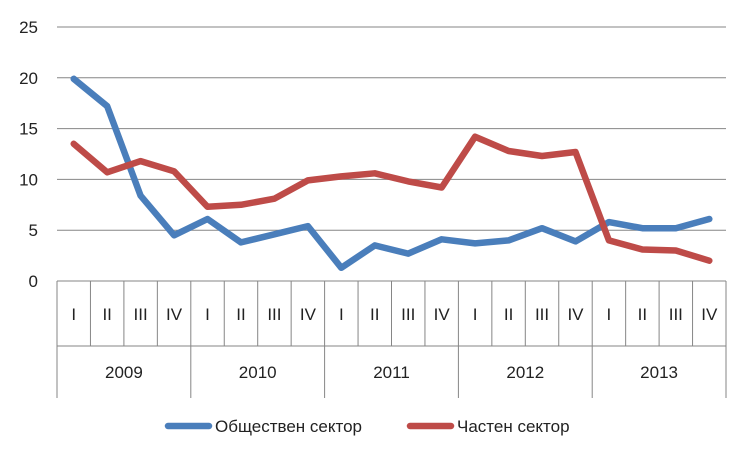 Image resolution: width=753 pixels, height=459 pixels. What do you see at coordinates (288, 426) in the screenshot?
I see `legend-label-1: Обществен сектор` at bounding box center [288, 426].